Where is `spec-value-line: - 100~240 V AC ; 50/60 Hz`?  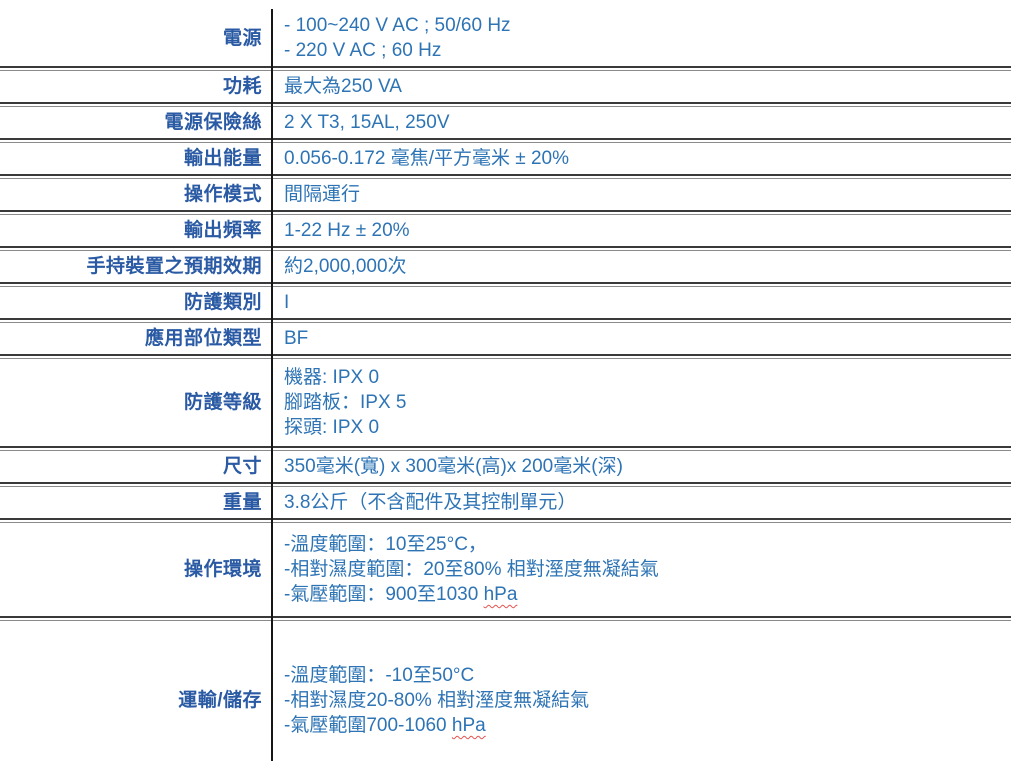
spec-value-line: - 100~240 V AC ; 50/60 Hz is located at coordinates (642, 25).